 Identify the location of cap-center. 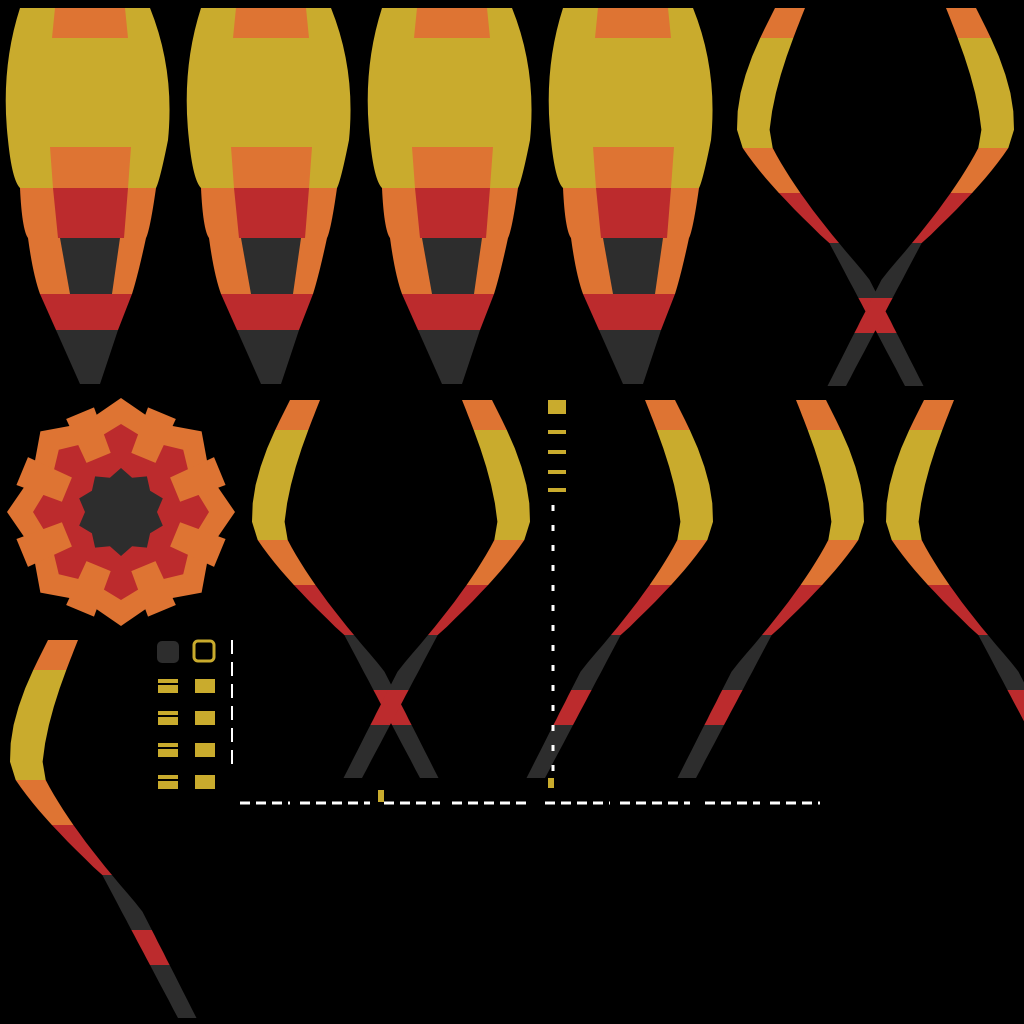
(121, 512).